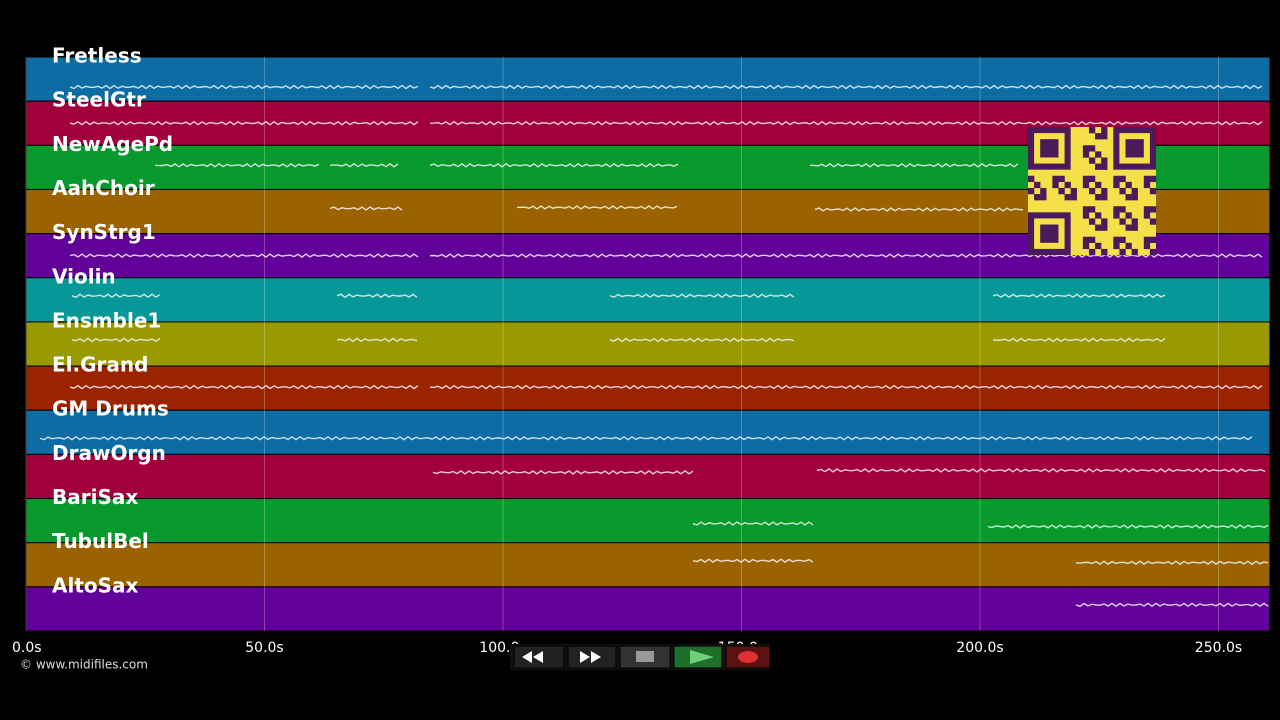 The height and width of the screenshot is (720, 1280). I want to click on transport, so click(640, 657).